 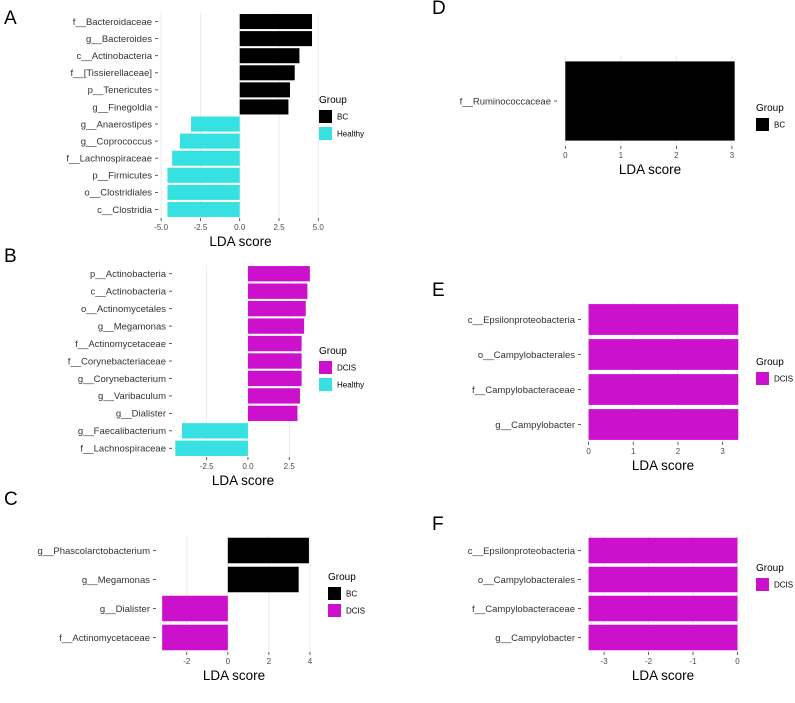 I want to click on panel-label: D, so click(x=439, y=9).